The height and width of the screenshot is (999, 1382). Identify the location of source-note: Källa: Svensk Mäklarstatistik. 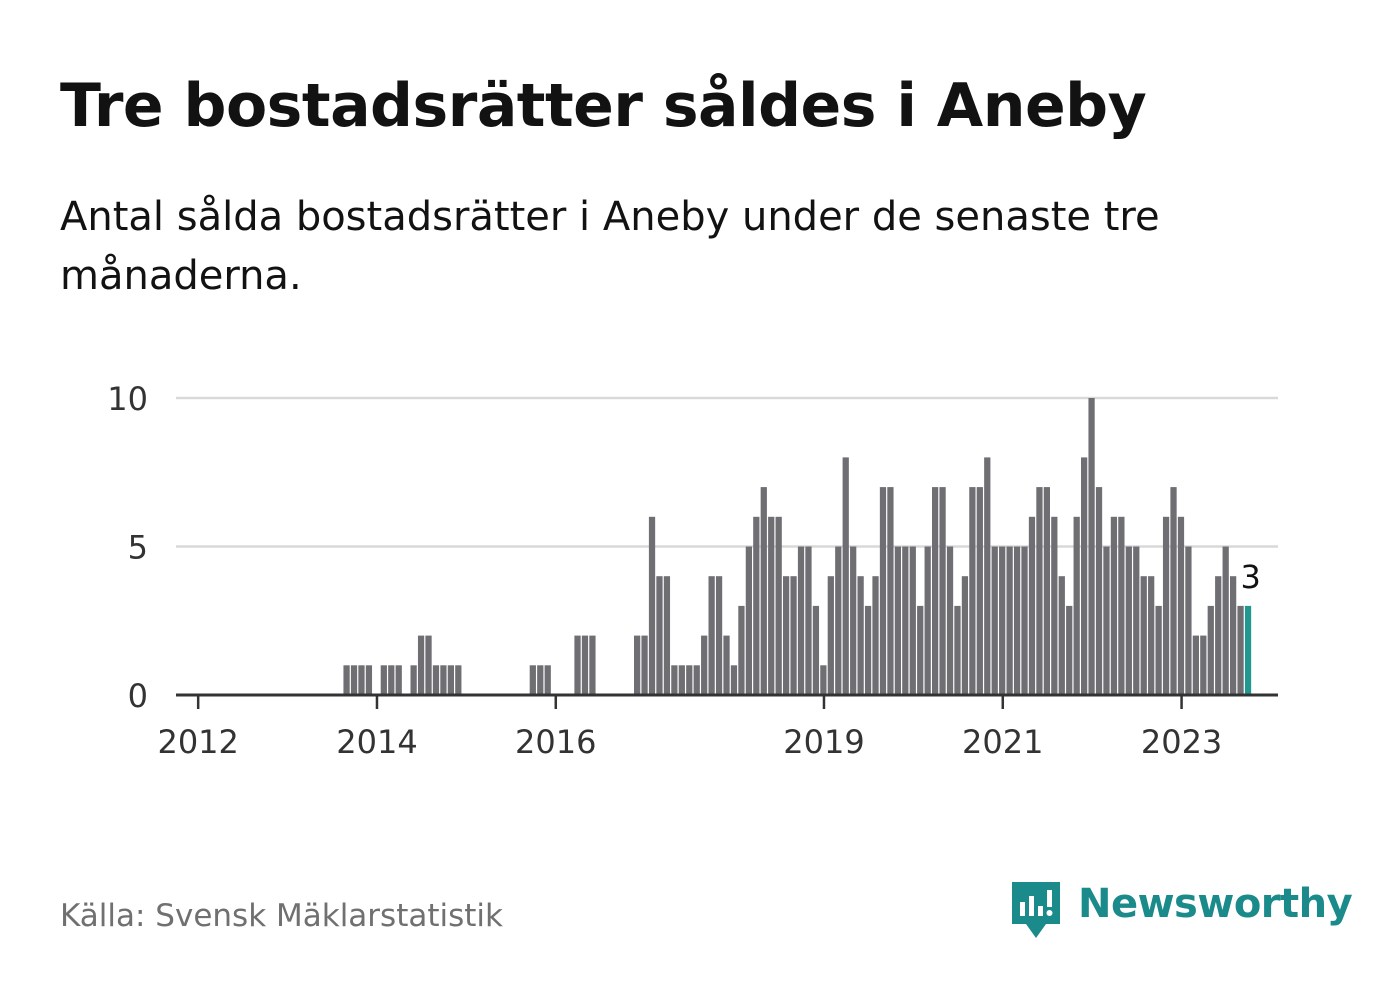
(281, 916).